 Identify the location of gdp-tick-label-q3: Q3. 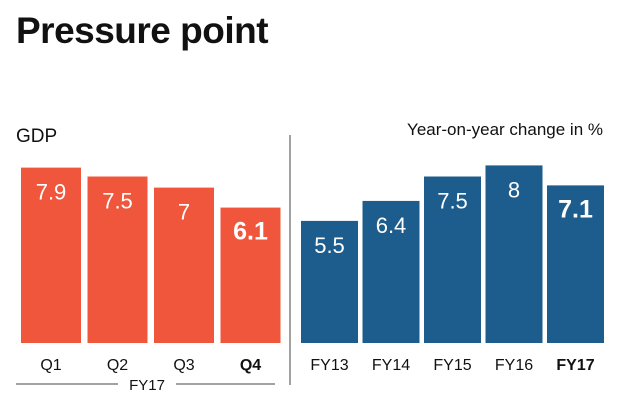
(183, 365).